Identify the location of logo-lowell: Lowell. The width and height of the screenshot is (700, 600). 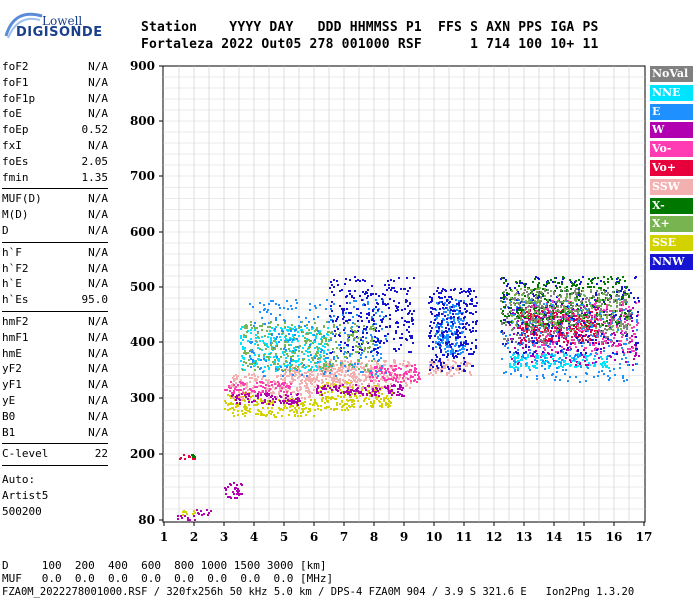
(62, 21).